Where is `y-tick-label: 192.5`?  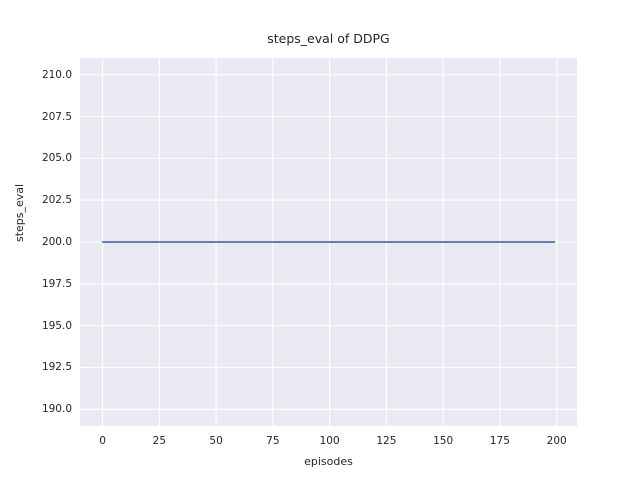 y-tick-label: 192.5 is located at coordinates (56, 367).